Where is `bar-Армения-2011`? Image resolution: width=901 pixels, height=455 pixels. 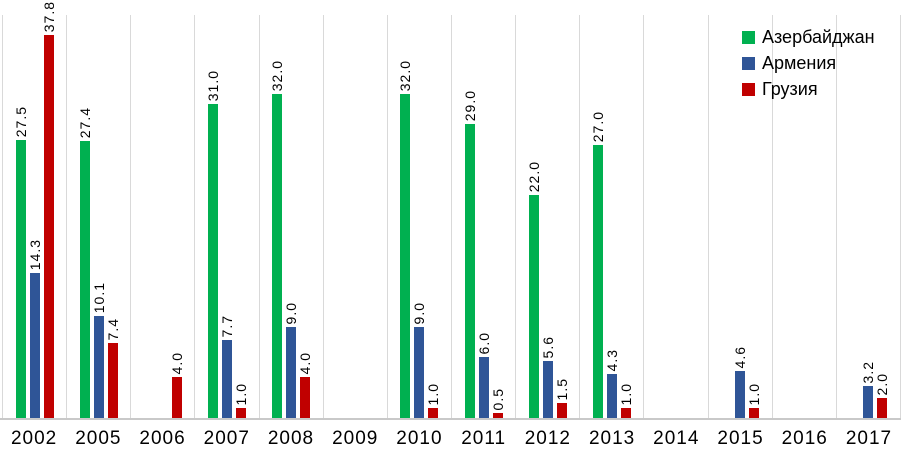
bar-Армения-2011 is located at coordinates (483, 387).